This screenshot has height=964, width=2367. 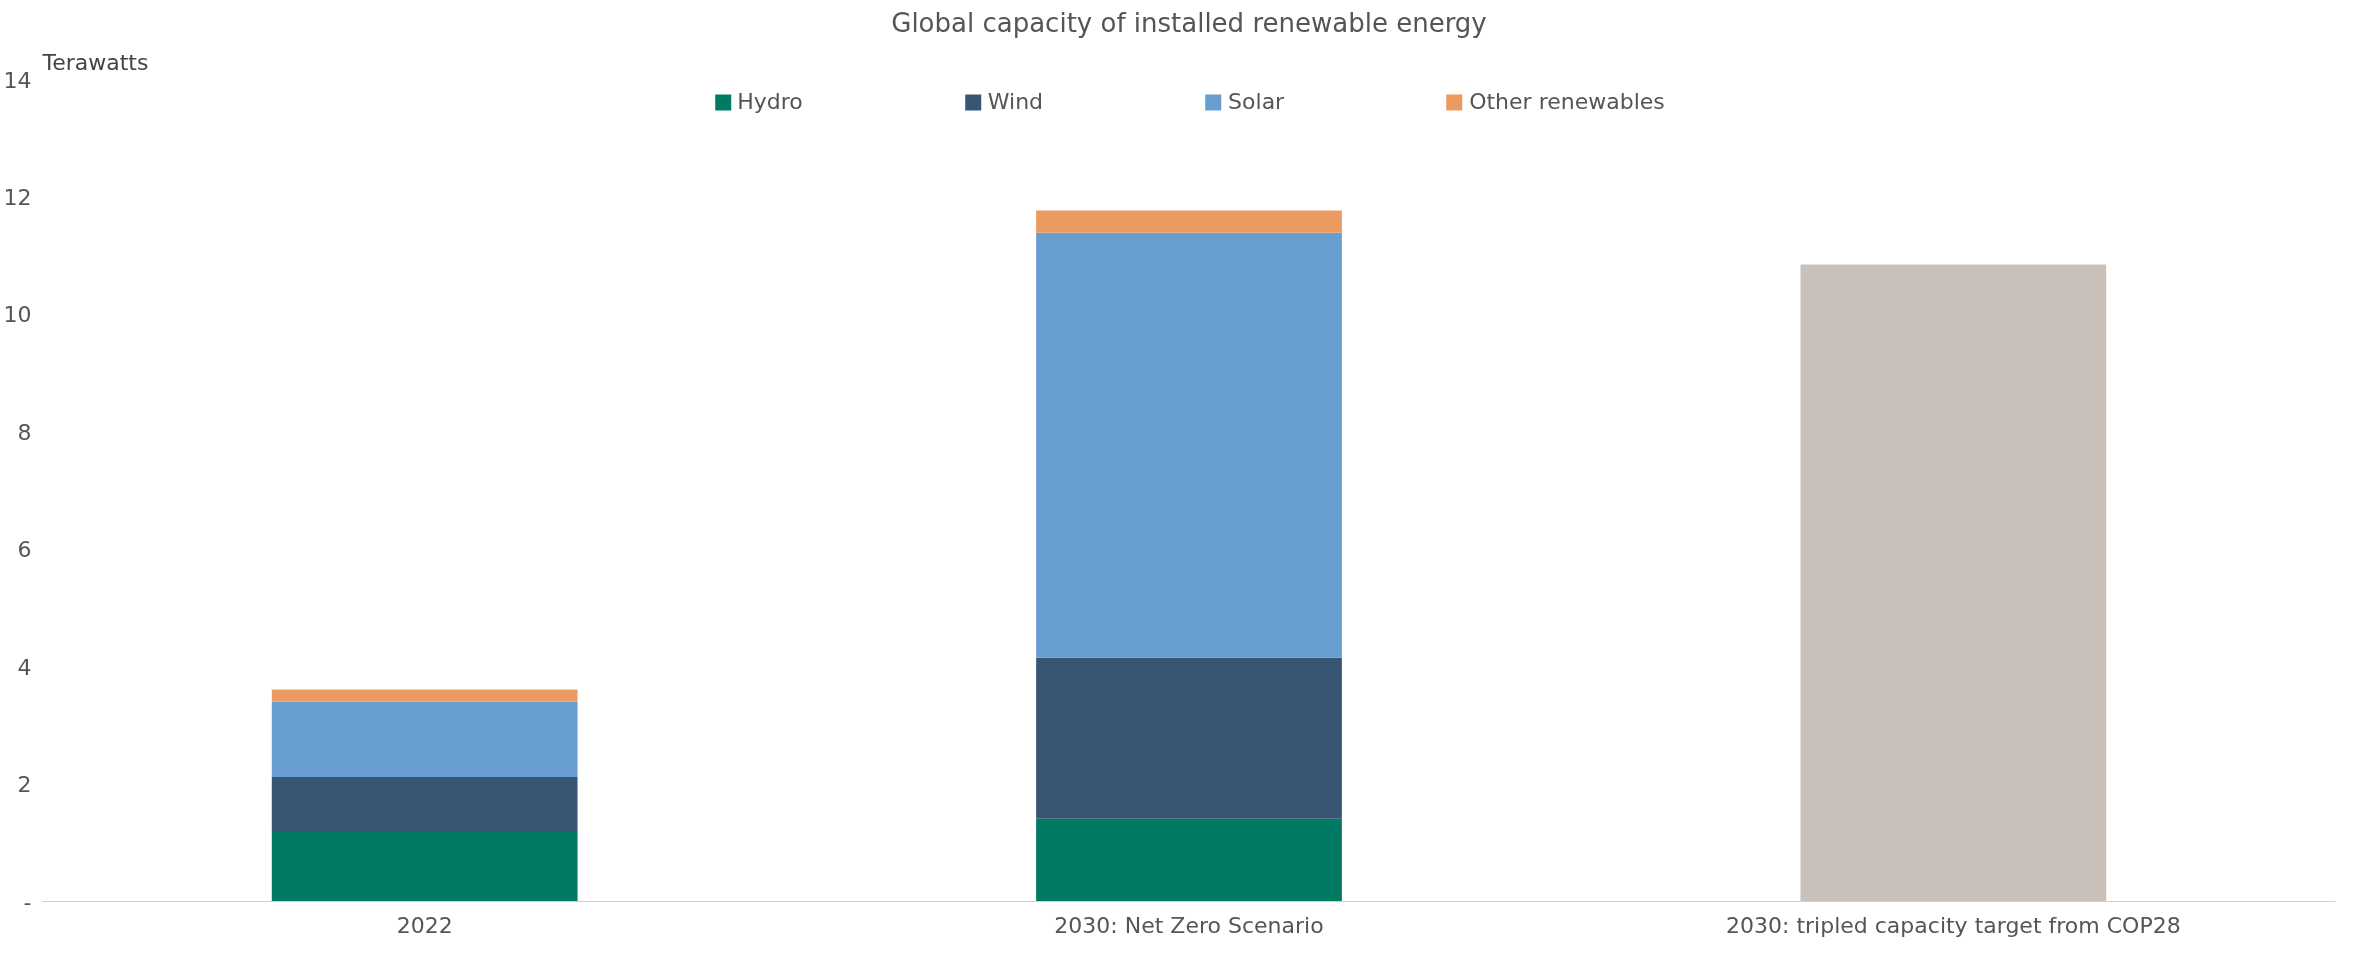 What do you see at coordinates (17, 80) in the screenshot?
I see `y-tick-label: 14` at bounding box center [17, 80].